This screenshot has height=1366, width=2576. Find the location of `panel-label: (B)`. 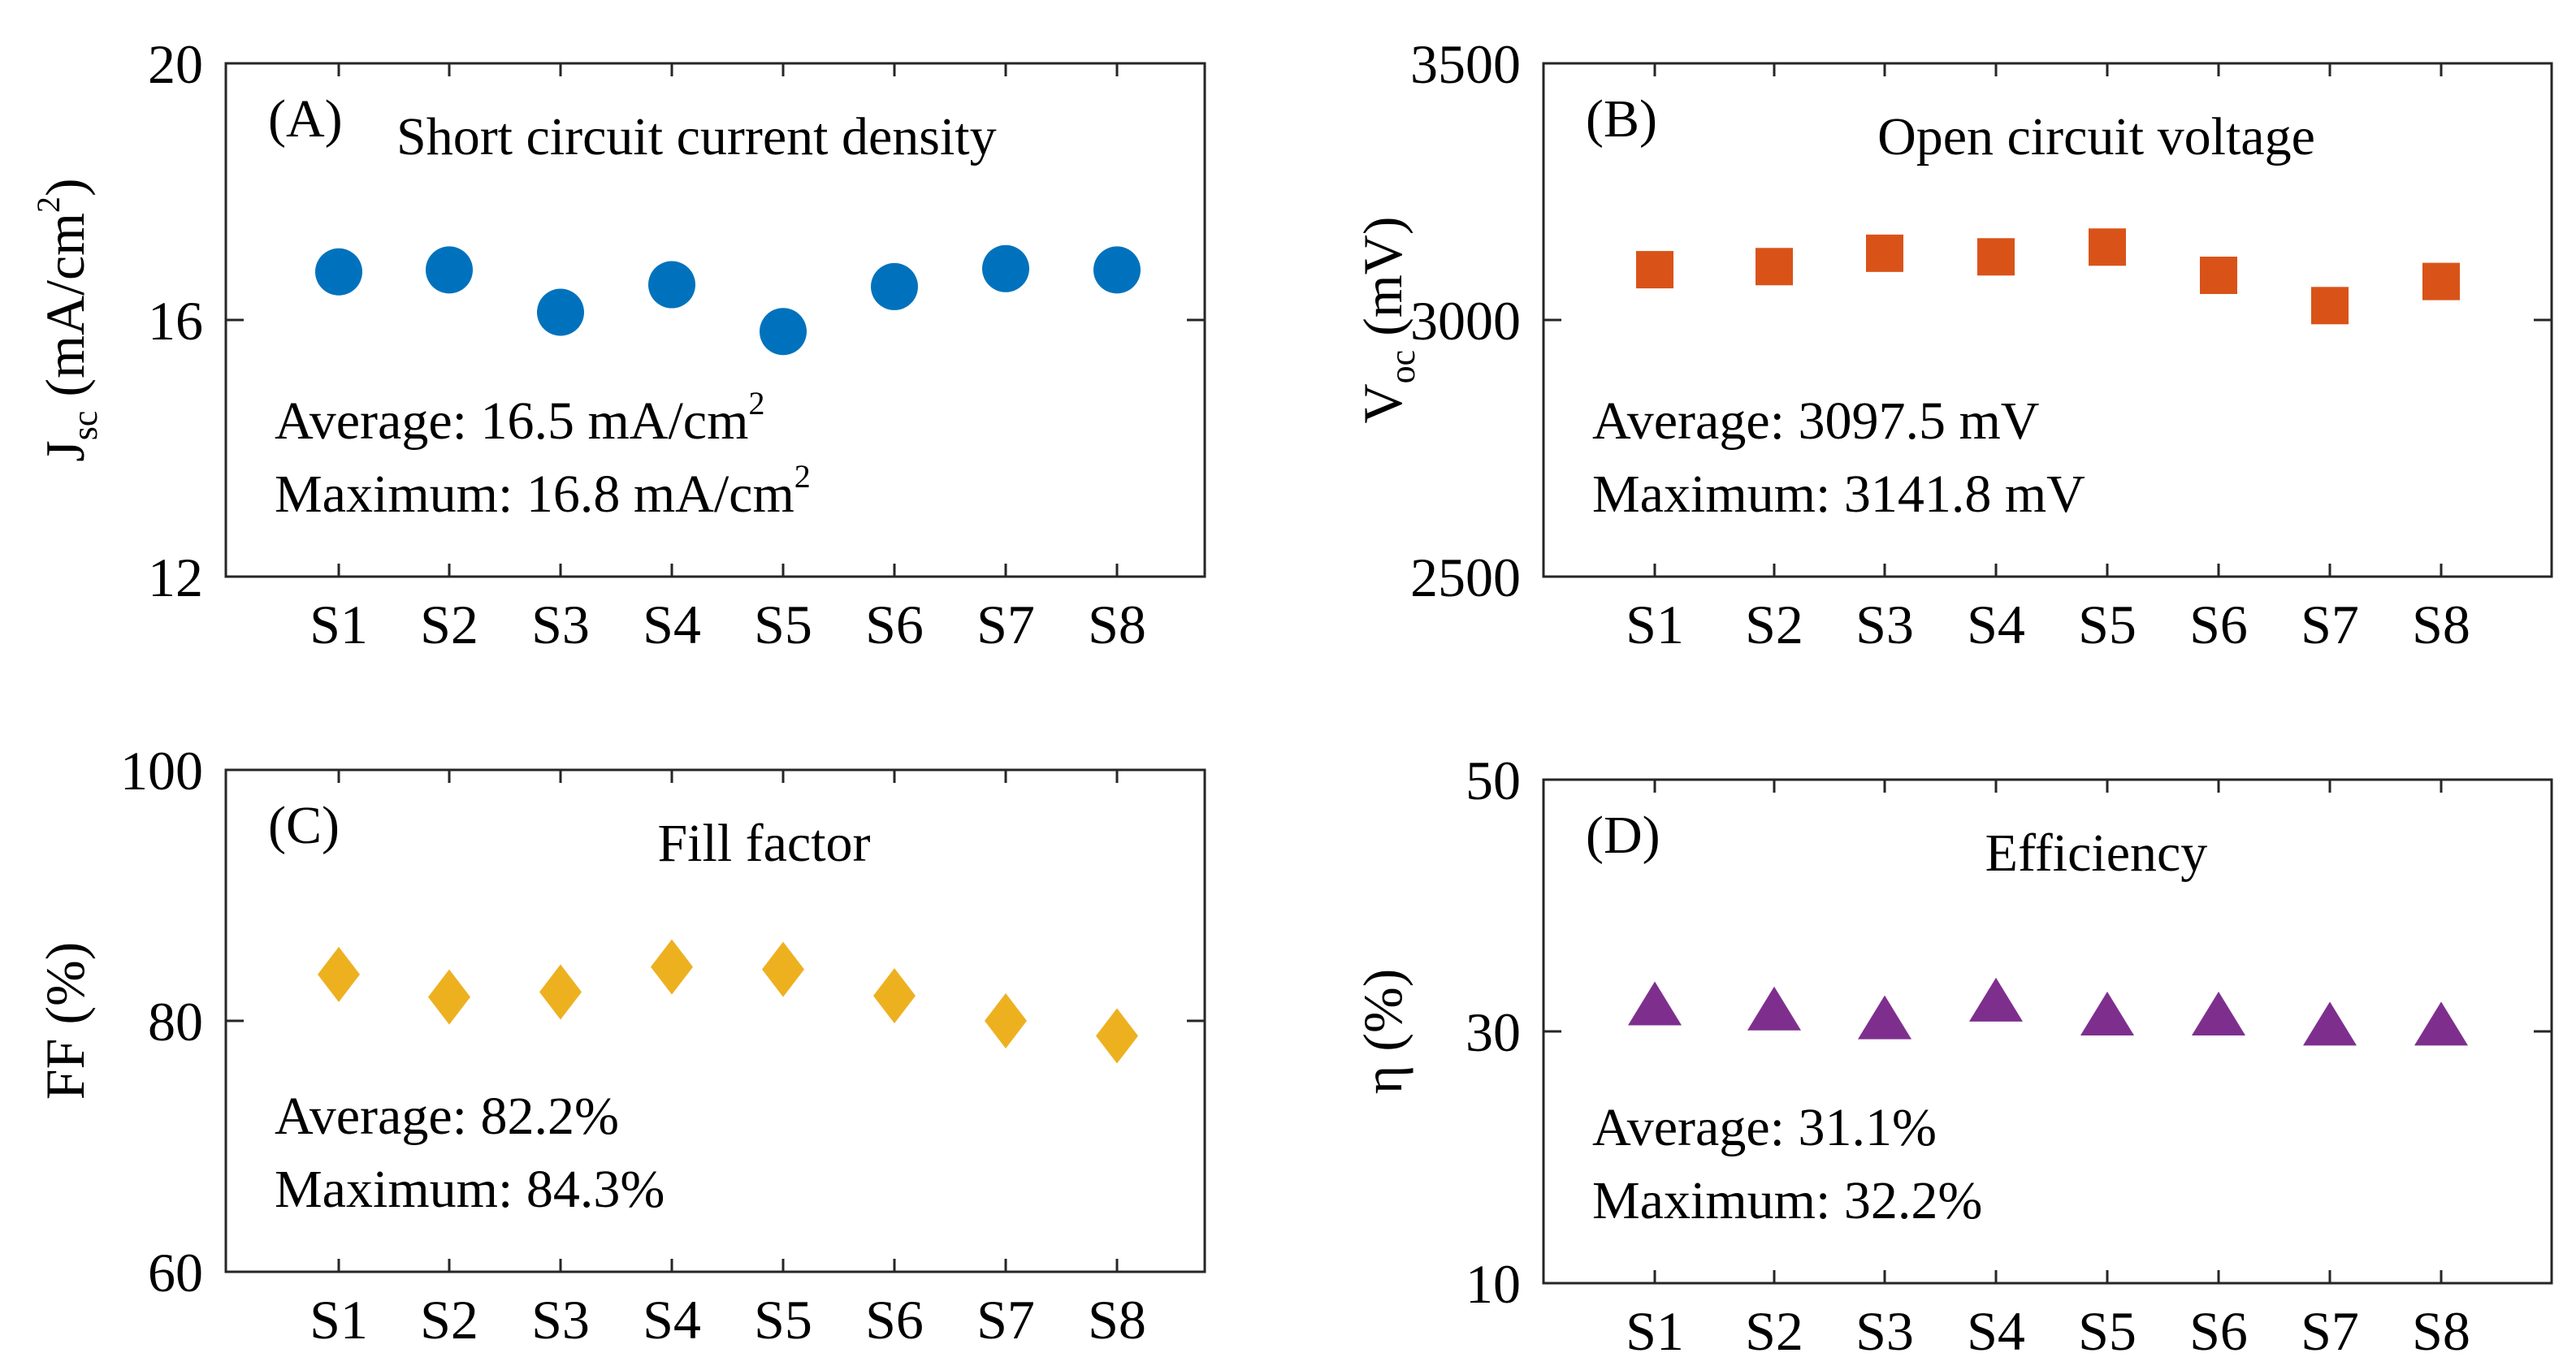

panel-label: (B) is located at coordinates (1621, 119).